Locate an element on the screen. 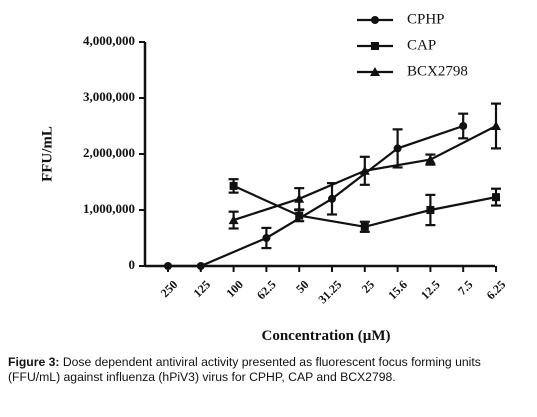 The image size is (537, 417). x-tick-label: 12.5 is located at coordinates (430, 289).